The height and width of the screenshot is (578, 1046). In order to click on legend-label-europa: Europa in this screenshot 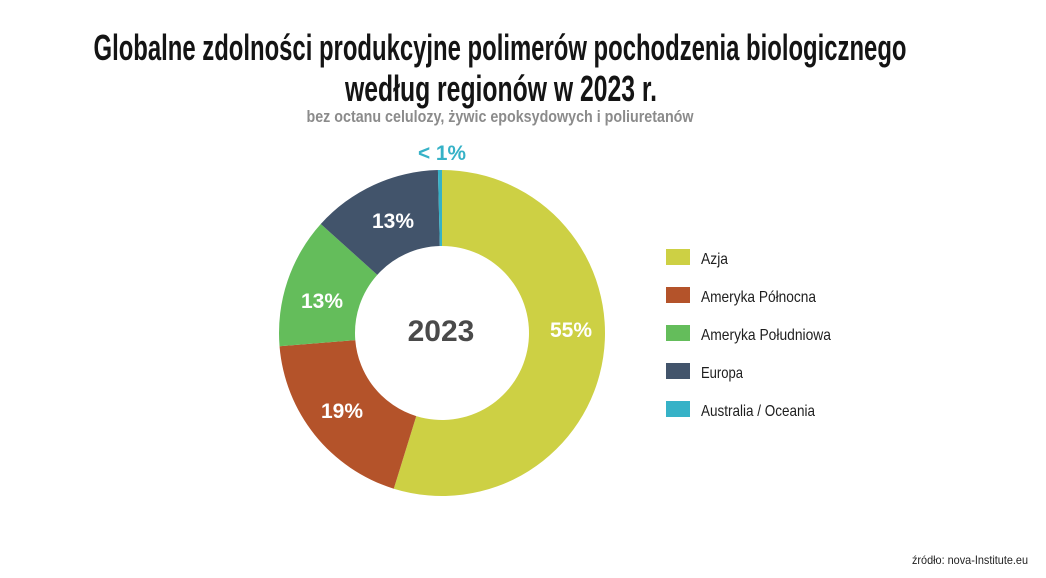, I will do `click(722, 373)`.